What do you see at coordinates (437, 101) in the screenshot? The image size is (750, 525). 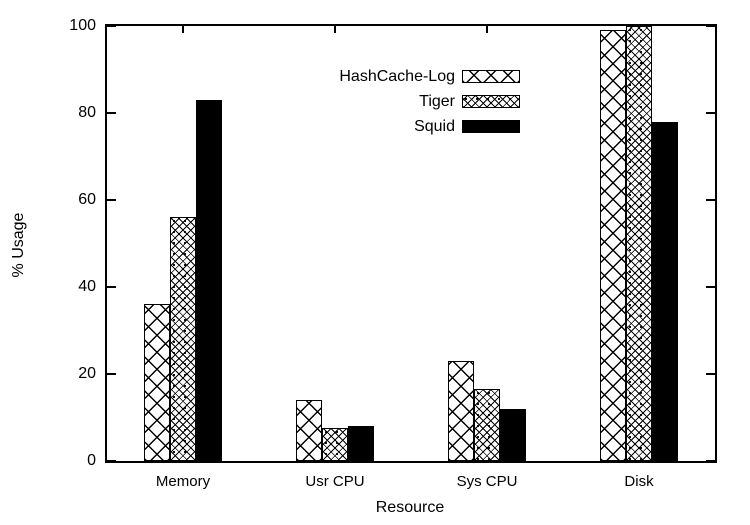 I see `legend-label-tiger: Tiger` at bounding box center [437, 101].